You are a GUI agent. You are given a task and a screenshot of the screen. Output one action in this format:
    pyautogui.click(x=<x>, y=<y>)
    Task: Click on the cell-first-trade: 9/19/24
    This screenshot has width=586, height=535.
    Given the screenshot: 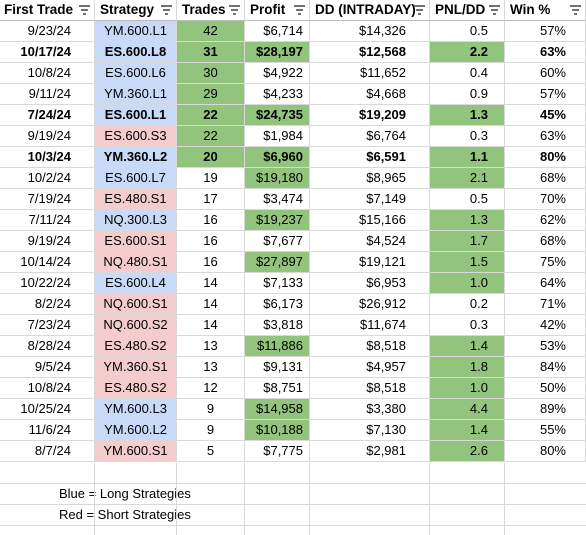 What is the action you would take?
    pyautogui.click(x=47, y=136)
    